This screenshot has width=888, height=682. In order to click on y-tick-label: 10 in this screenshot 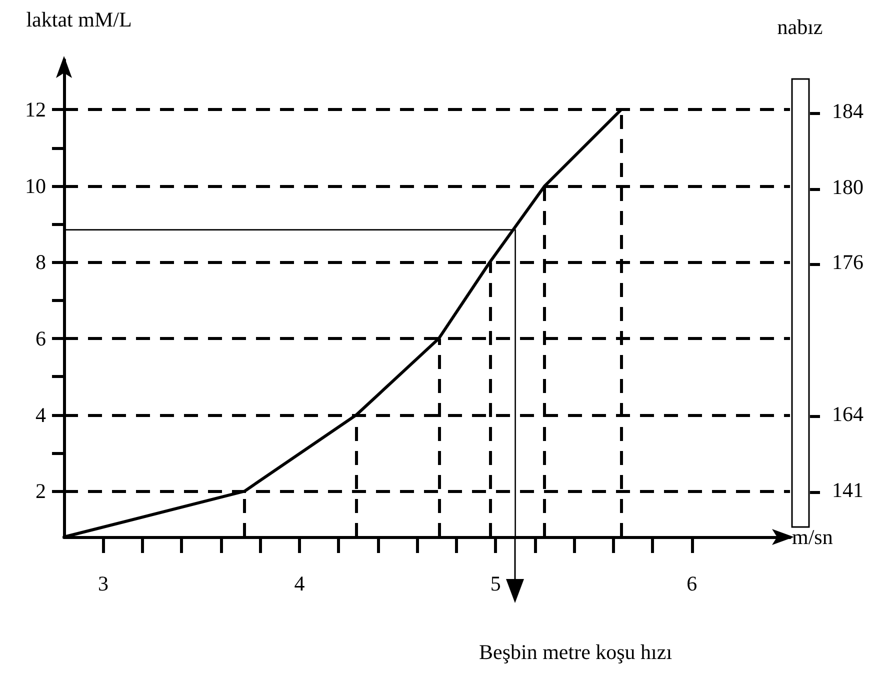, I will do `click(35, 186)`.